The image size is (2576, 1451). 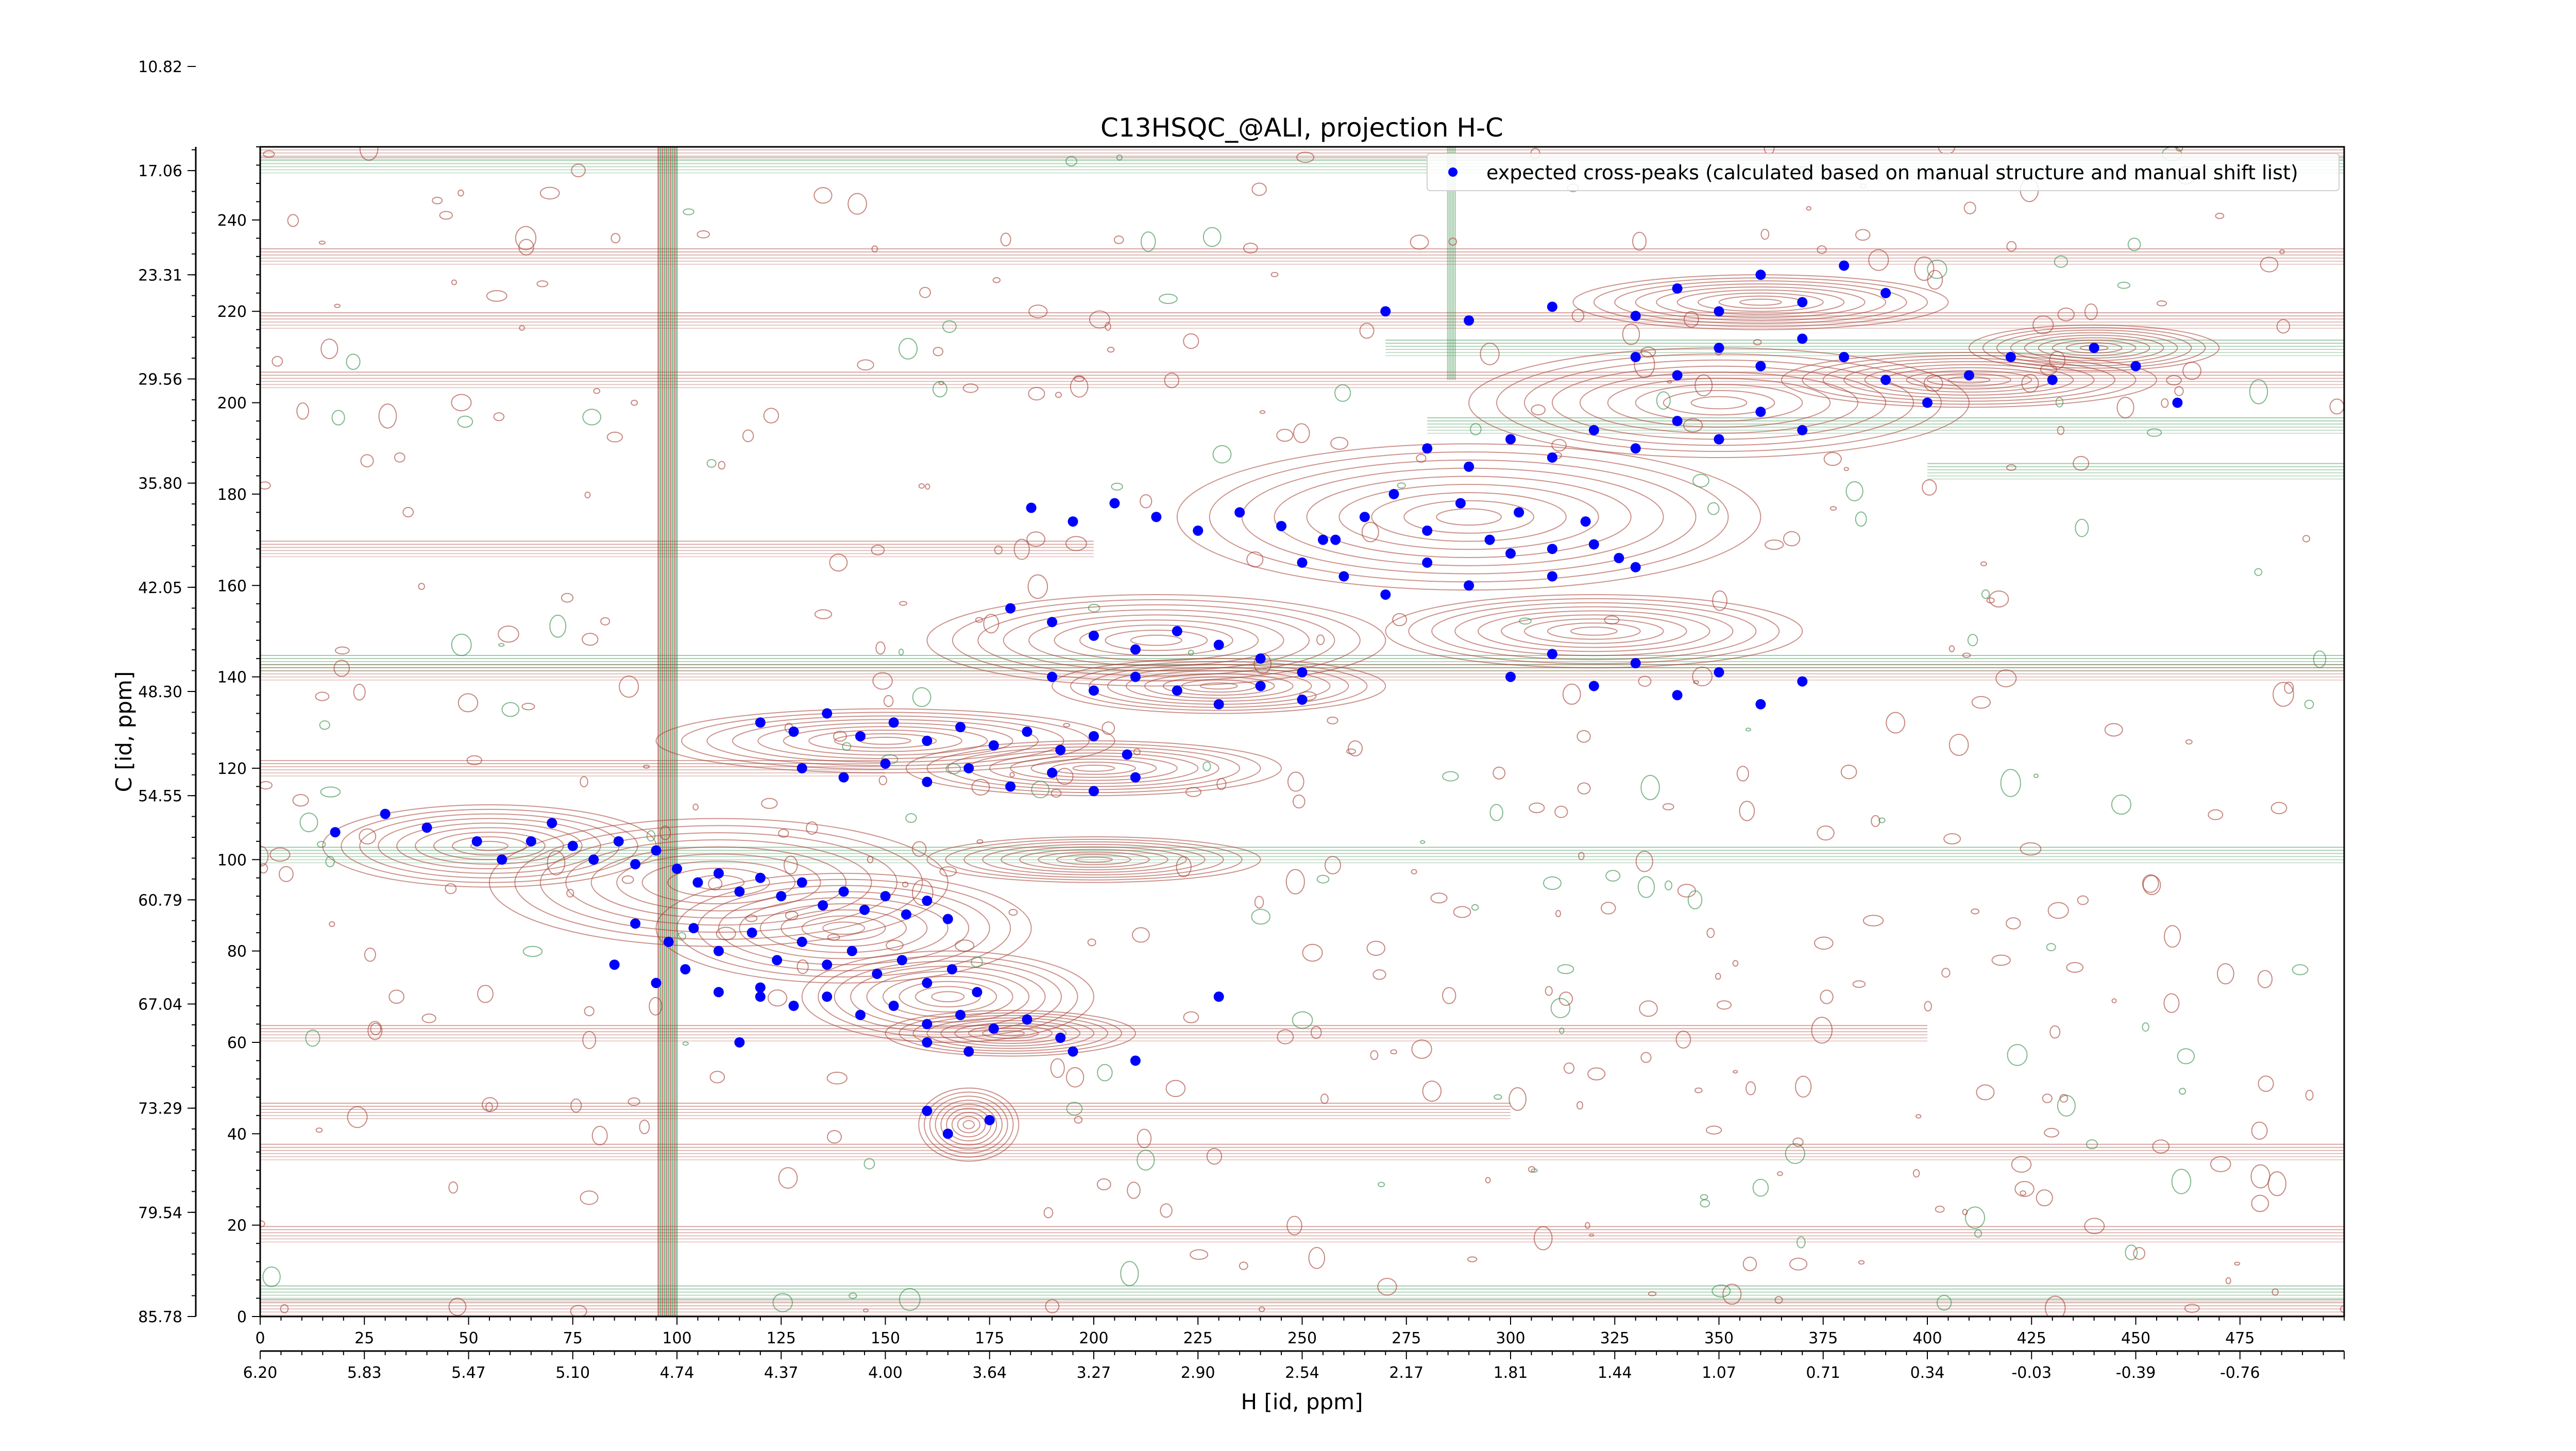 I want to click on secondary-x-tick-label: 2.17, so click(x=1406, y=1373).